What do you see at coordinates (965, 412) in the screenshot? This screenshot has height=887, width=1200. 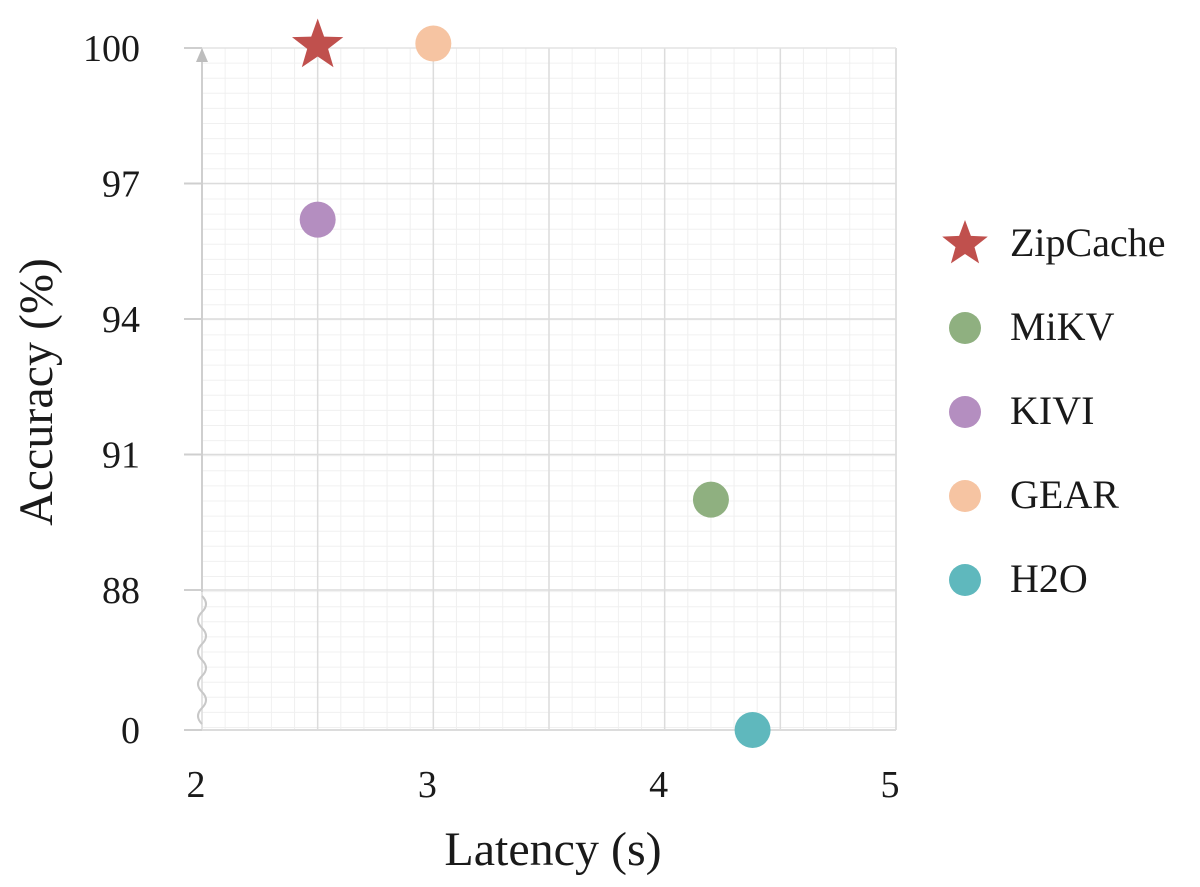 I see `legend-marker-kivi` at bounding box center [965, 412].